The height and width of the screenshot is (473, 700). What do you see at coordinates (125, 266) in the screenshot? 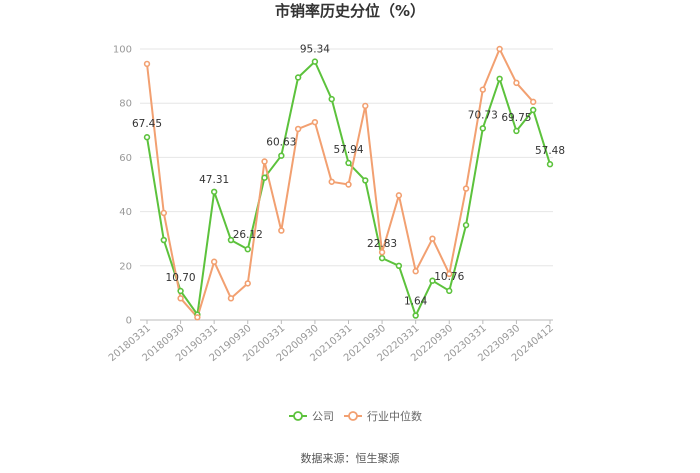
I see `y-tick-label: 20` at bounding box center [125, 266].